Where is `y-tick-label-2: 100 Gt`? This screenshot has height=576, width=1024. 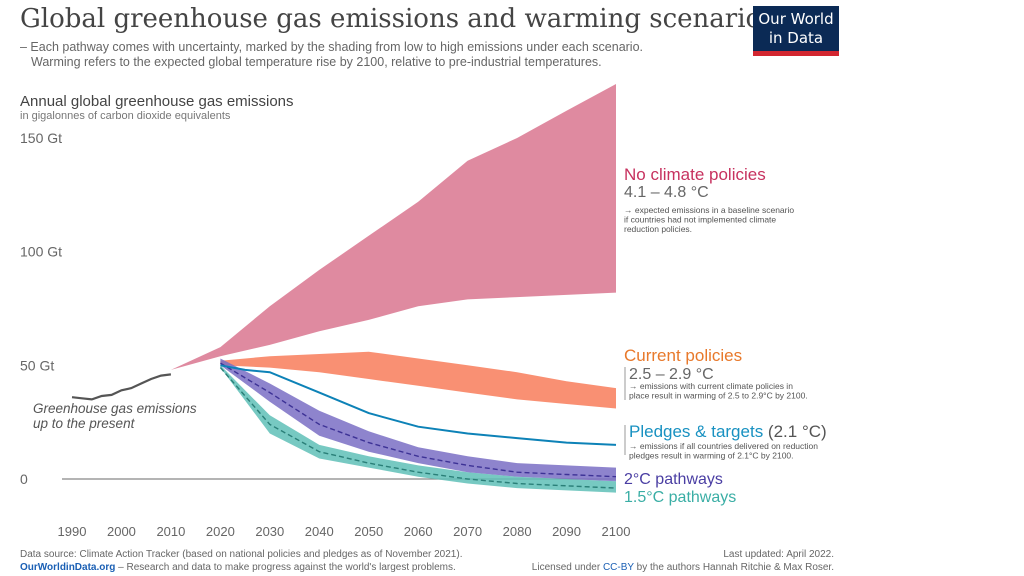
y-tick-label-2: 100 Gt is located at coordinates (41, 252).